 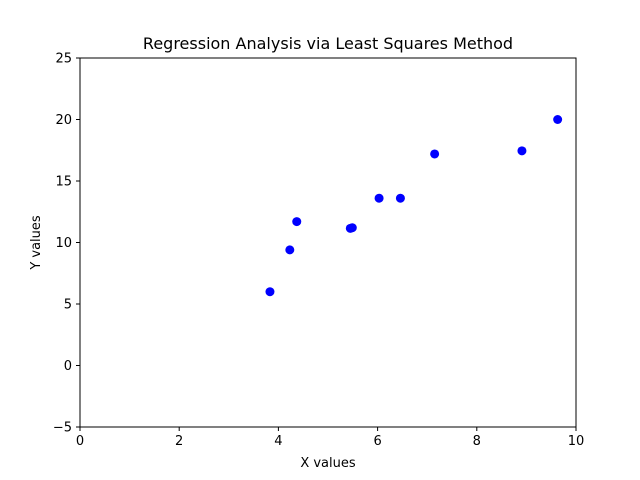 I want to click on x-tick-label: 2, so click(x=179, y=441).